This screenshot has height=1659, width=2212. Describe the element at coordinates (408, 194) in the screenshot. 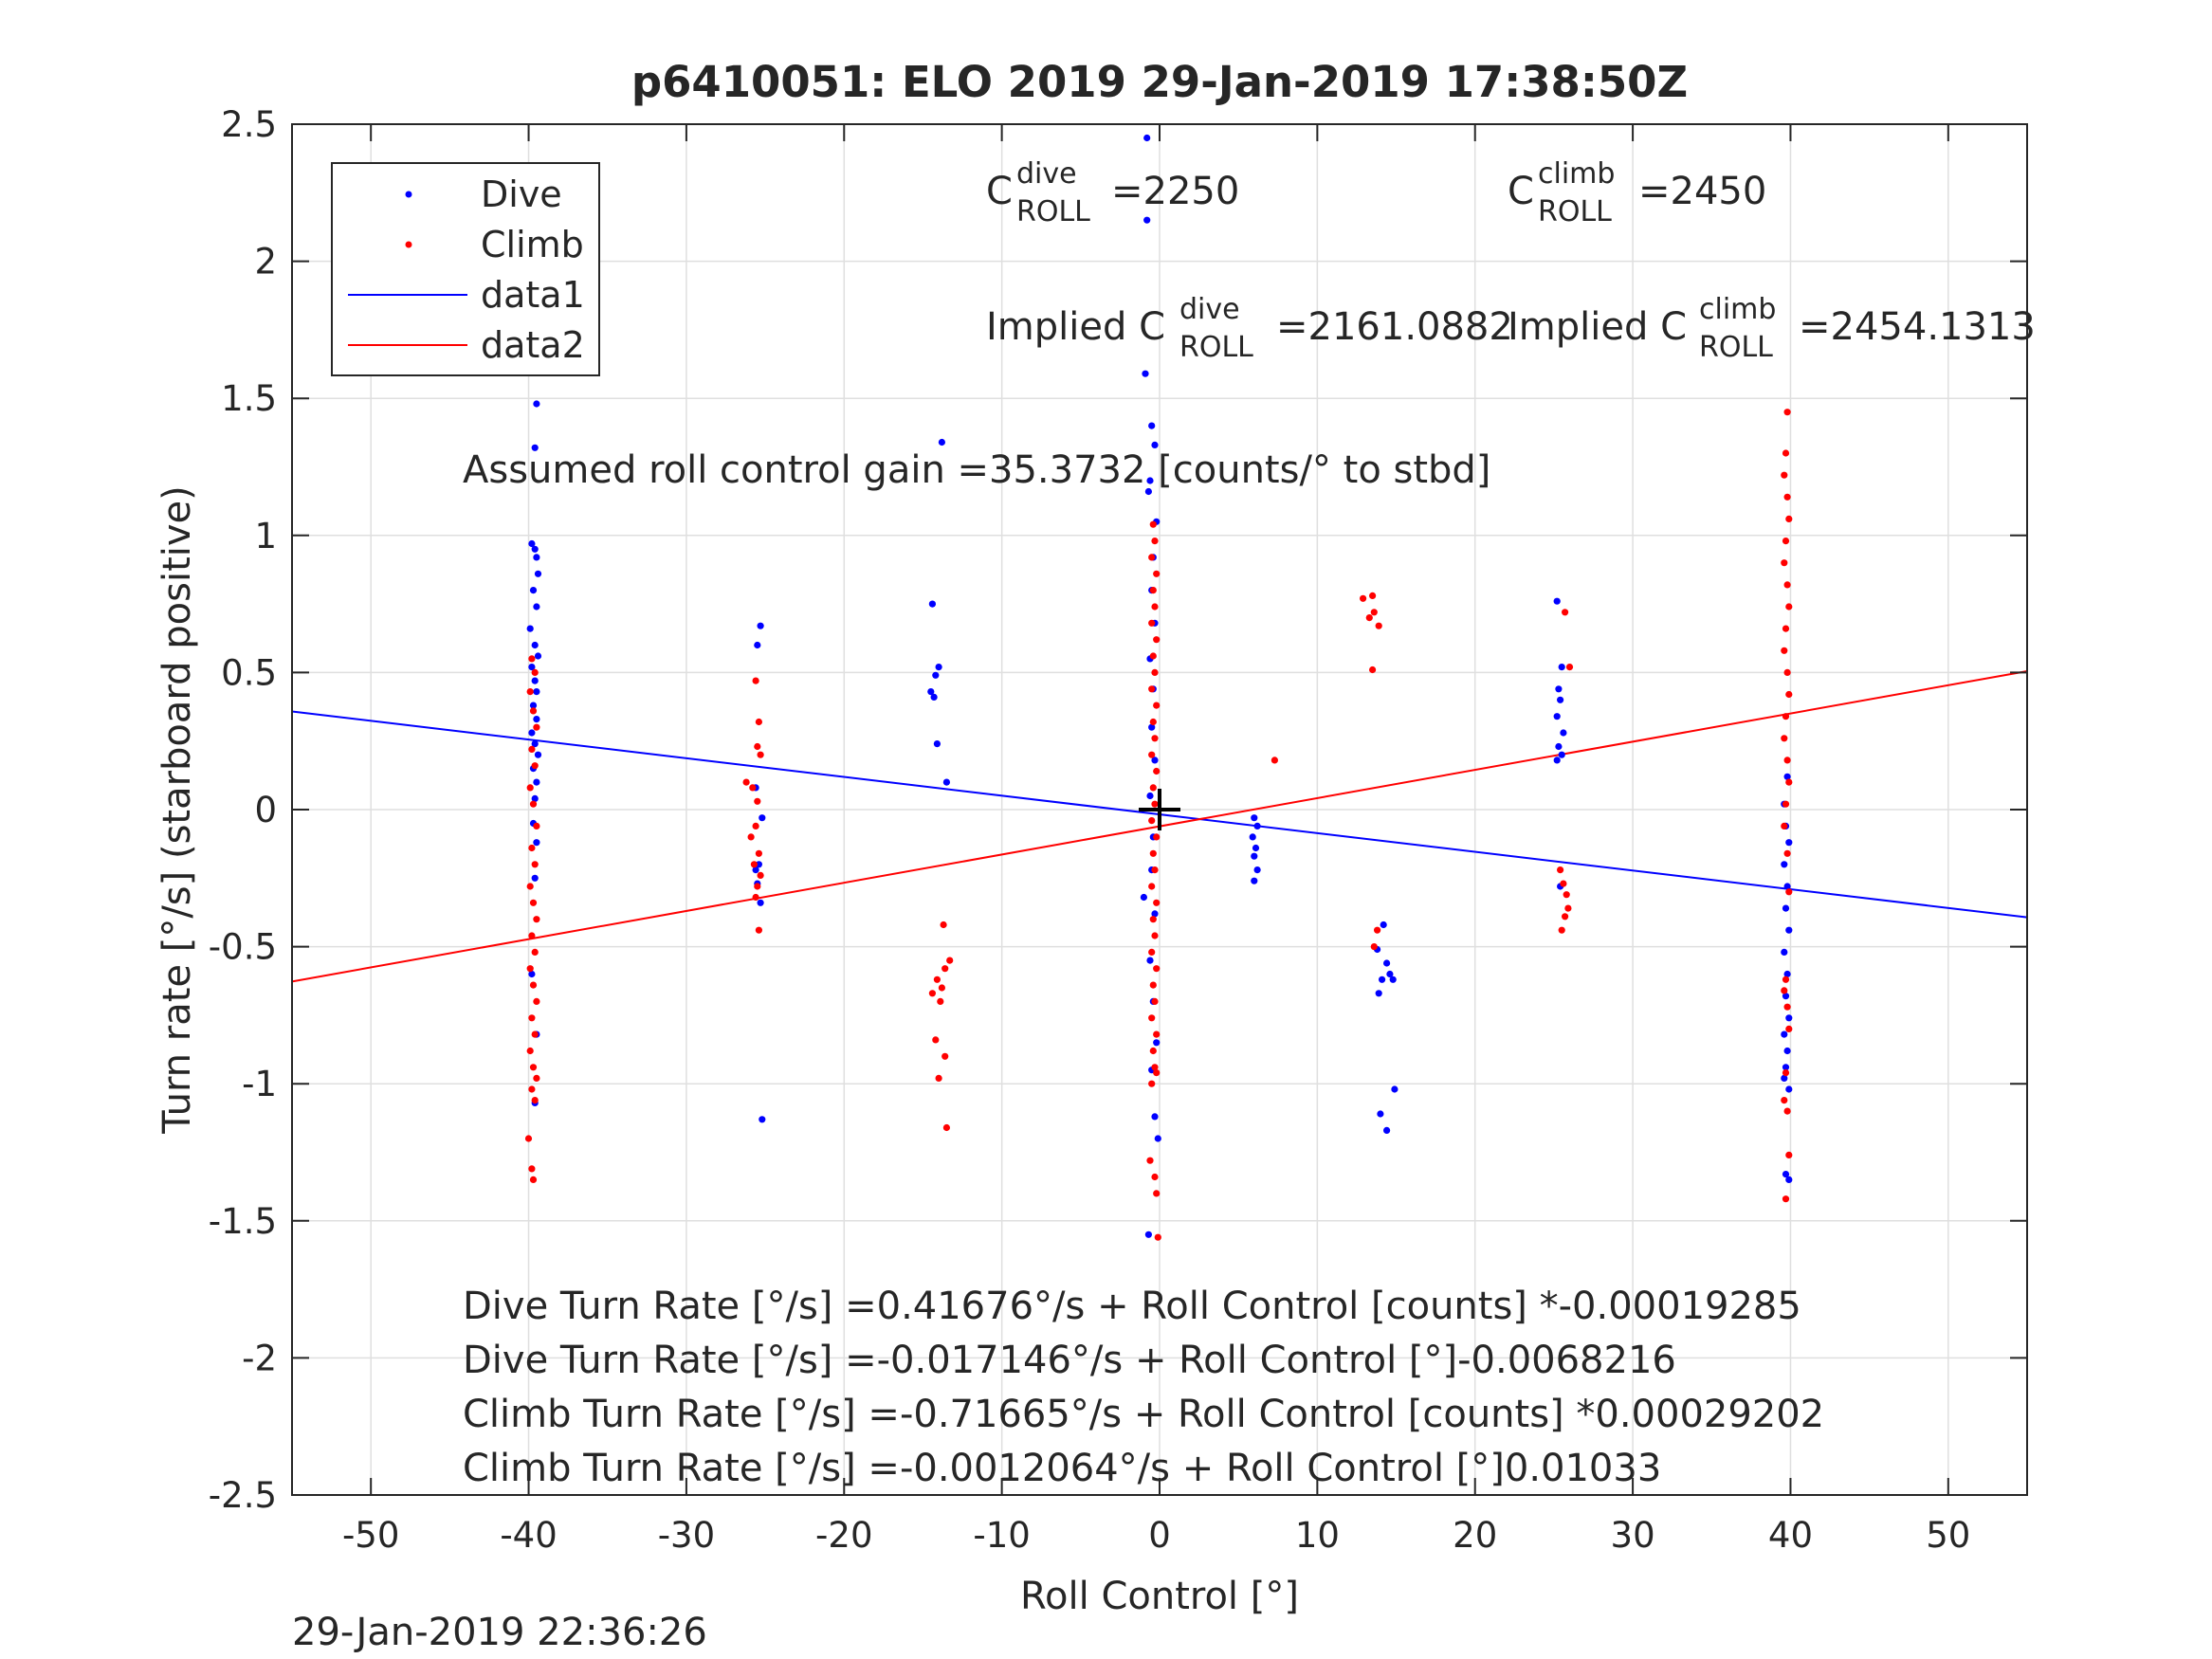

I see `legend-dive-marker` at that location.